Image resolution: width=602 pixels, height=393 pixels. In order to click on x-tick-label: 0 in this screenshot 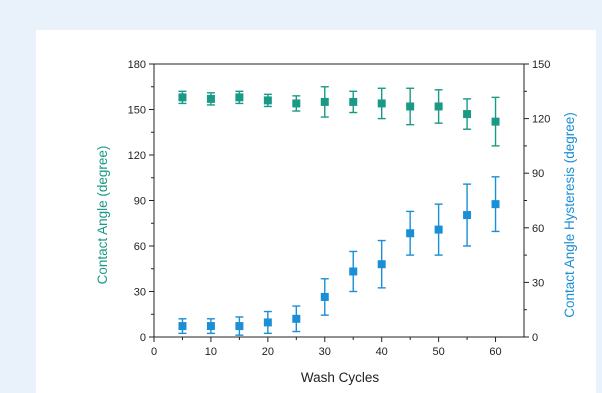, I will do `click(154, 352)`.